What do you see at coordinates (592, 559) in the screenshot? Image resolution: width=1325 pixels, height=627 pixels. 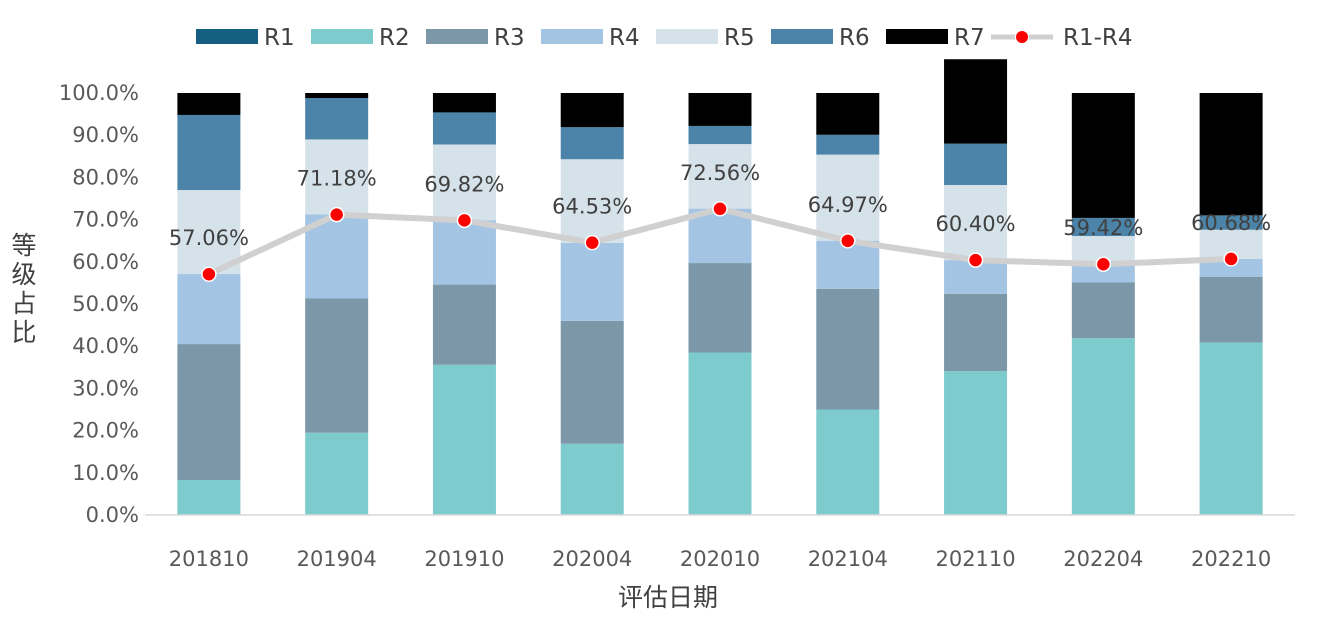 I see `x-tick-label: 202004` at bounding box center [592, 559].